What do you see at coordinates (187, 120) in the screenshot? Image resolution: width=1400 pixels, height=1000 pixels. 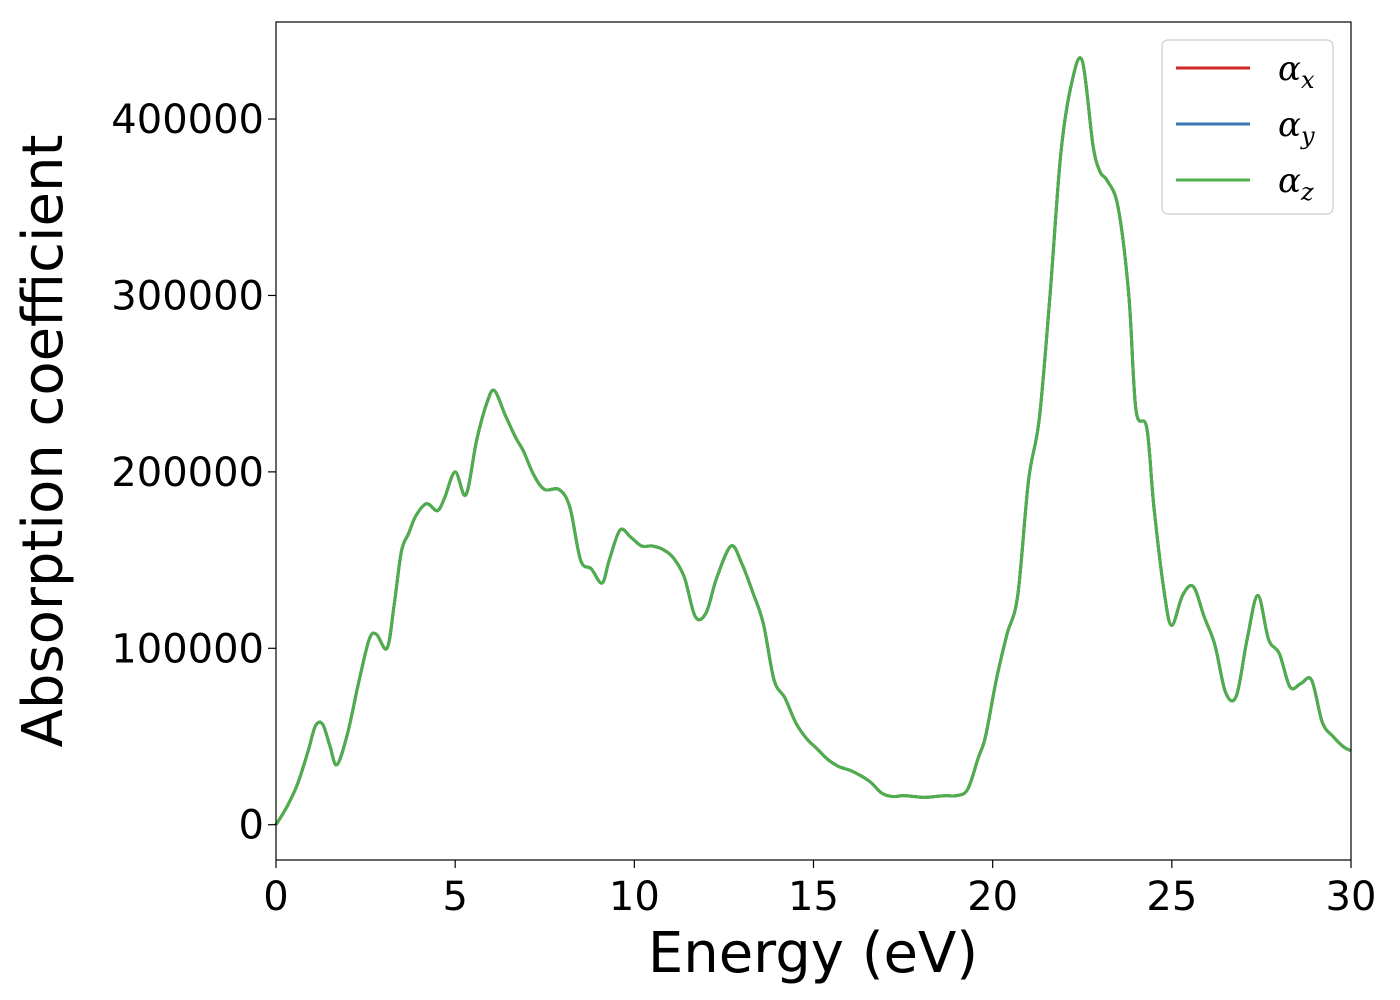 I see `y-tick-label: 400000` at bounding box center [187, 120].